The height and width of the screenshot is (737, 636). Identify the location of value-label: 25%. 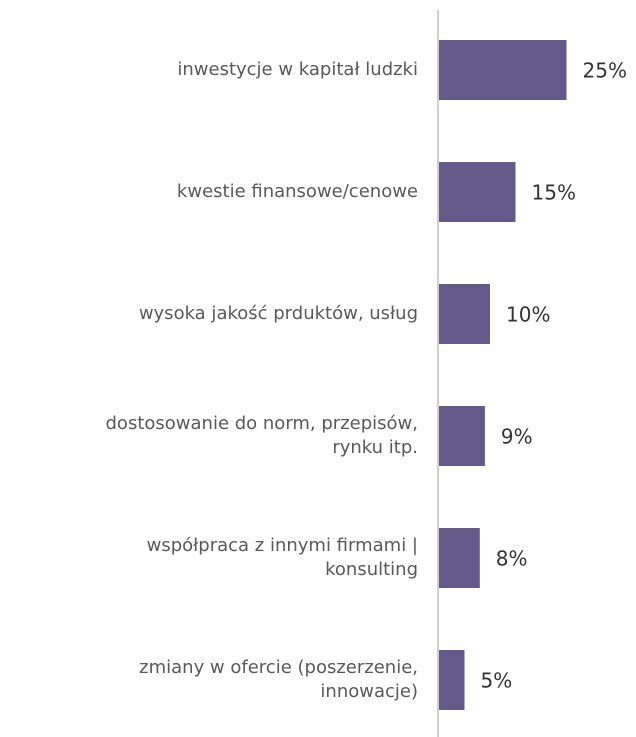
(605, 71).